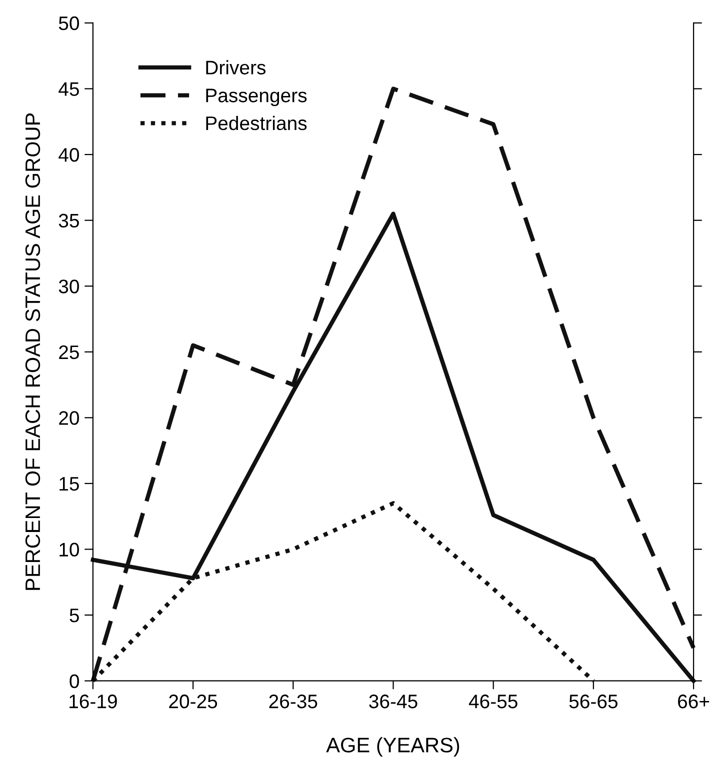 Image resolution: width=715 pixels, height=765 pixels. I want to click on x-axis-title: AGE (YEARS), so click(393, 747).